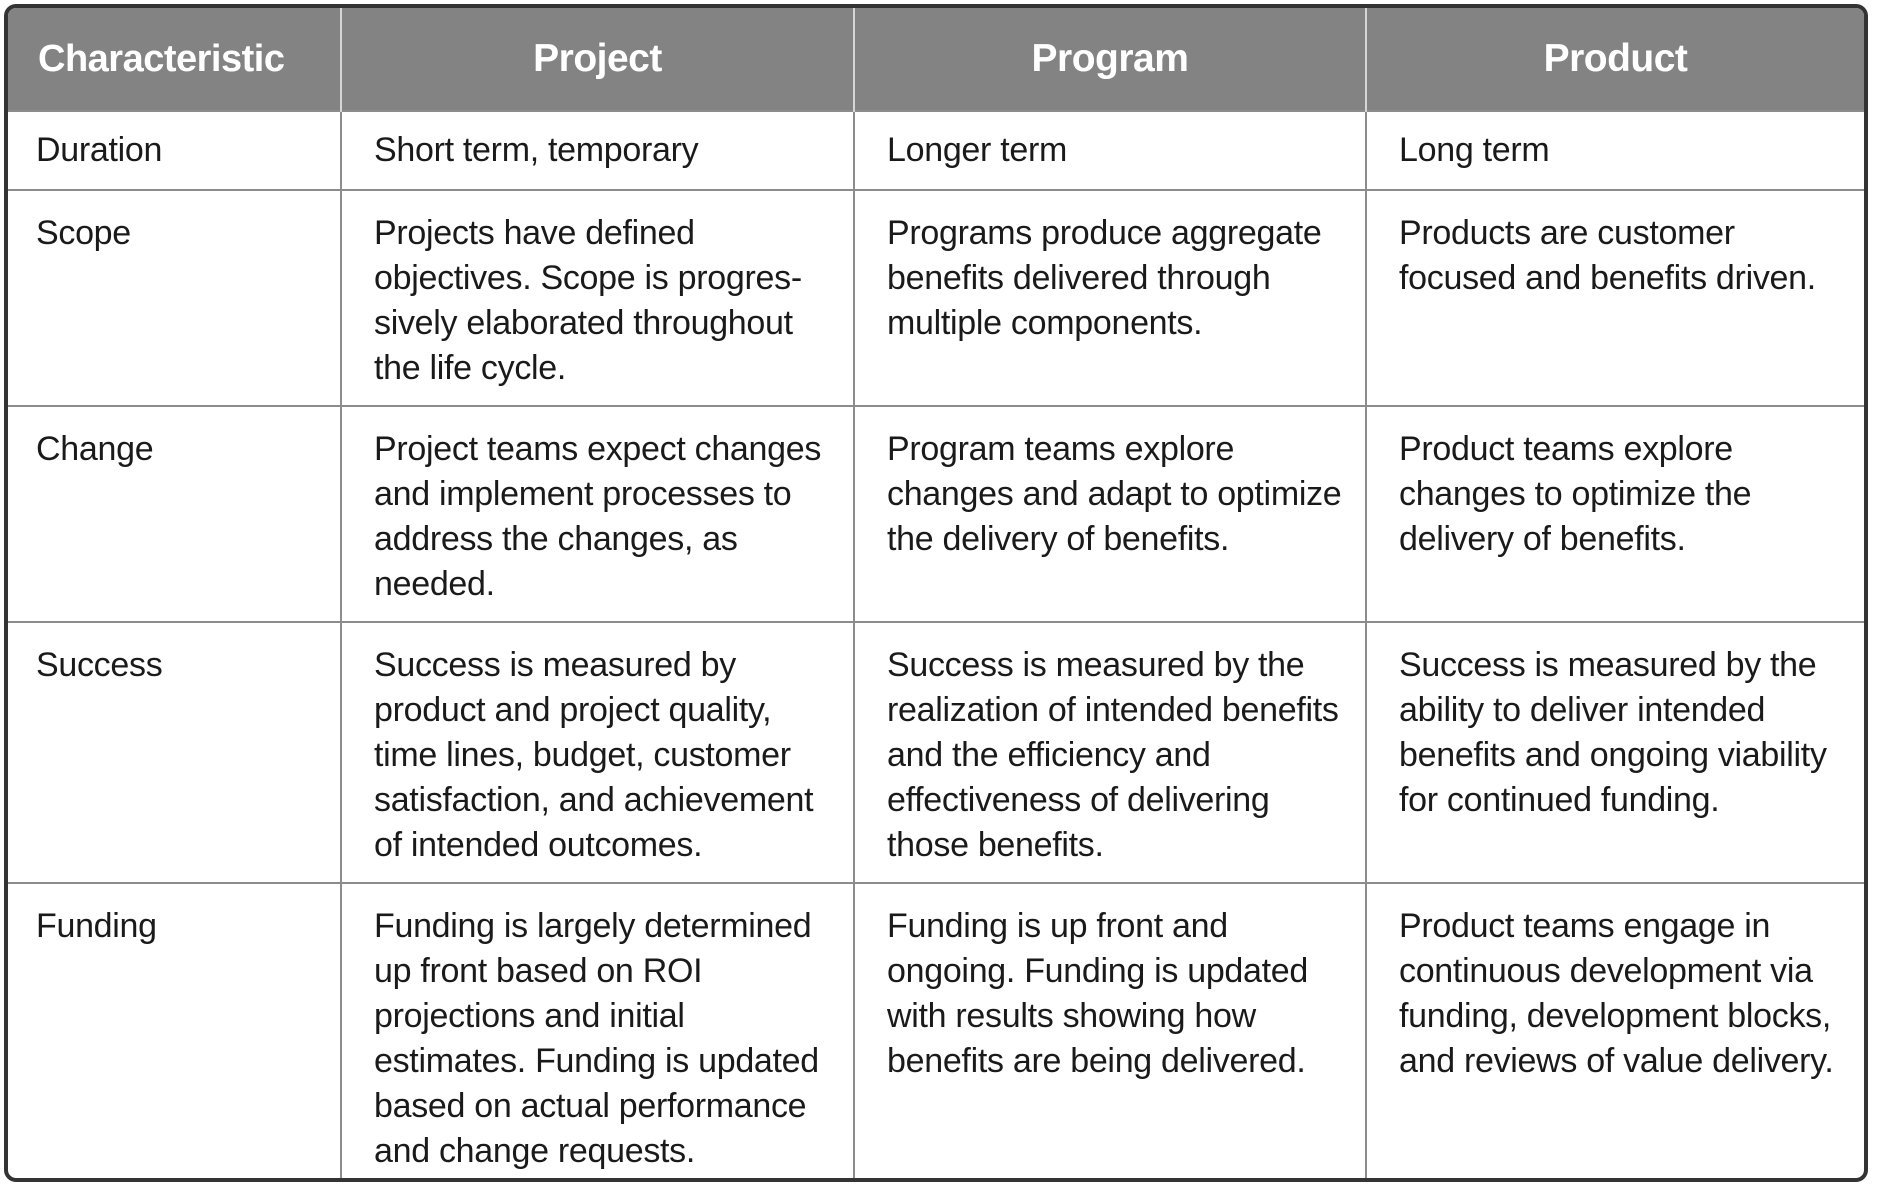  What do you see at coordinates (174, 513) in the screenshot?
I see `row-label-change: Change` at bounding box center [174, 513].